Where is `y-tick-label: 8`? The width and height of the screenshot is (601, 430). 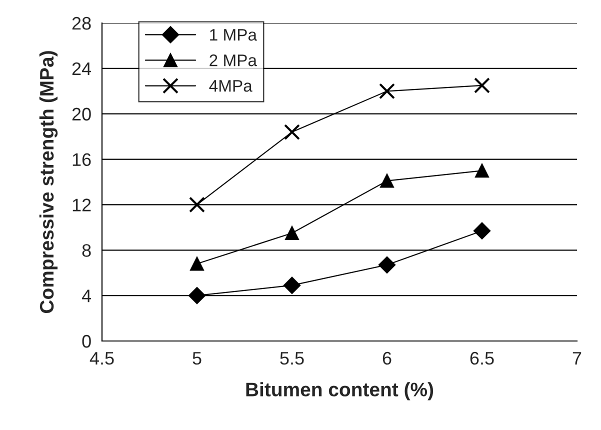
y-tick-label: 8 is located at coordinates (86, 250).